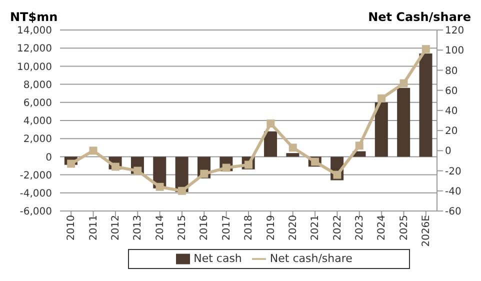 This screenshot has height=281, width=481. What do you see at coordinates (451, 111) in the screenshot?
I see `y2-tick-label: 40` at bounding box center [451, 111].